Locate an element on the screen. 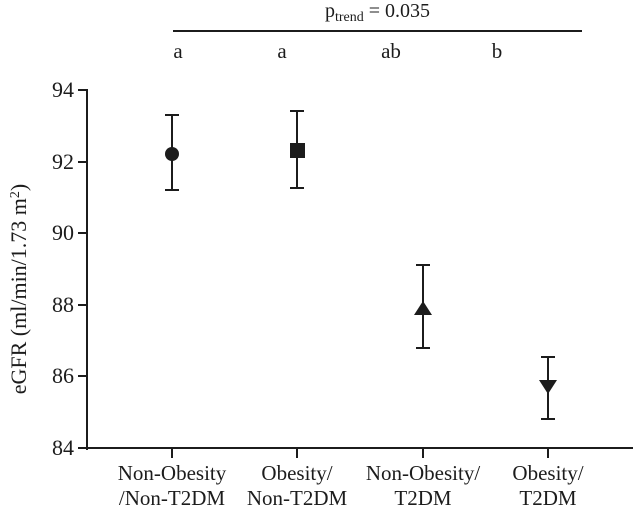 This screenshot has width=633, height=520. x-tick-label-line: Non-T2DM is located at coordinates (297, 498).